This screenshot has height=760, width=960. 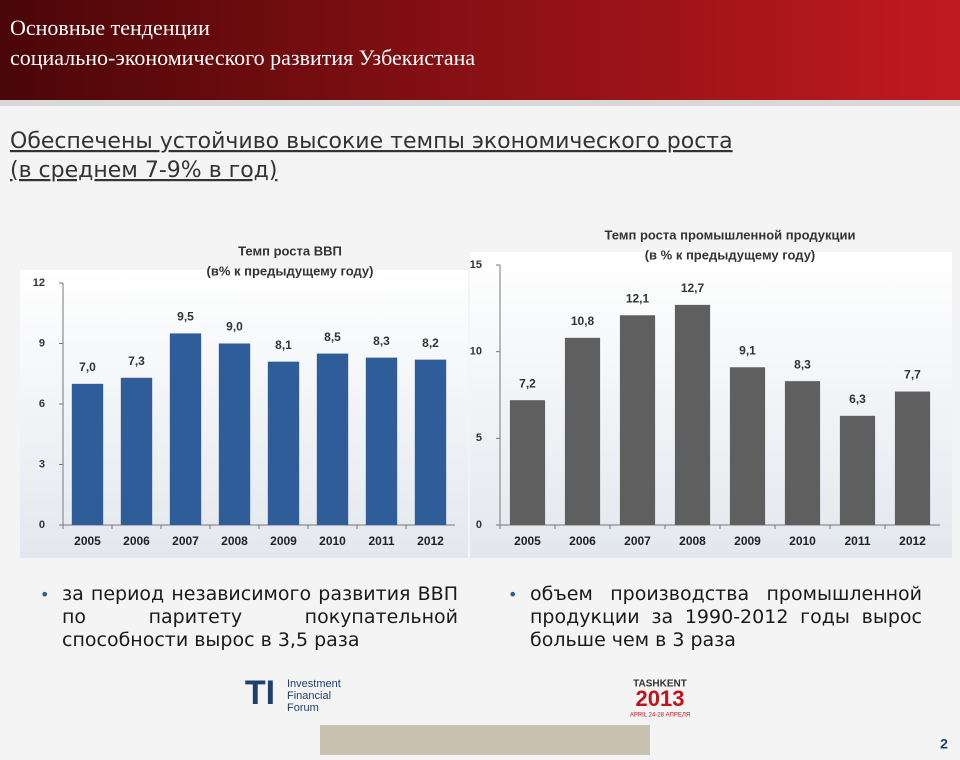 What do you see at coordinates (234, 327) in the screenshot?
I see `value-label: 9,0` at bounding box center [234, 327].